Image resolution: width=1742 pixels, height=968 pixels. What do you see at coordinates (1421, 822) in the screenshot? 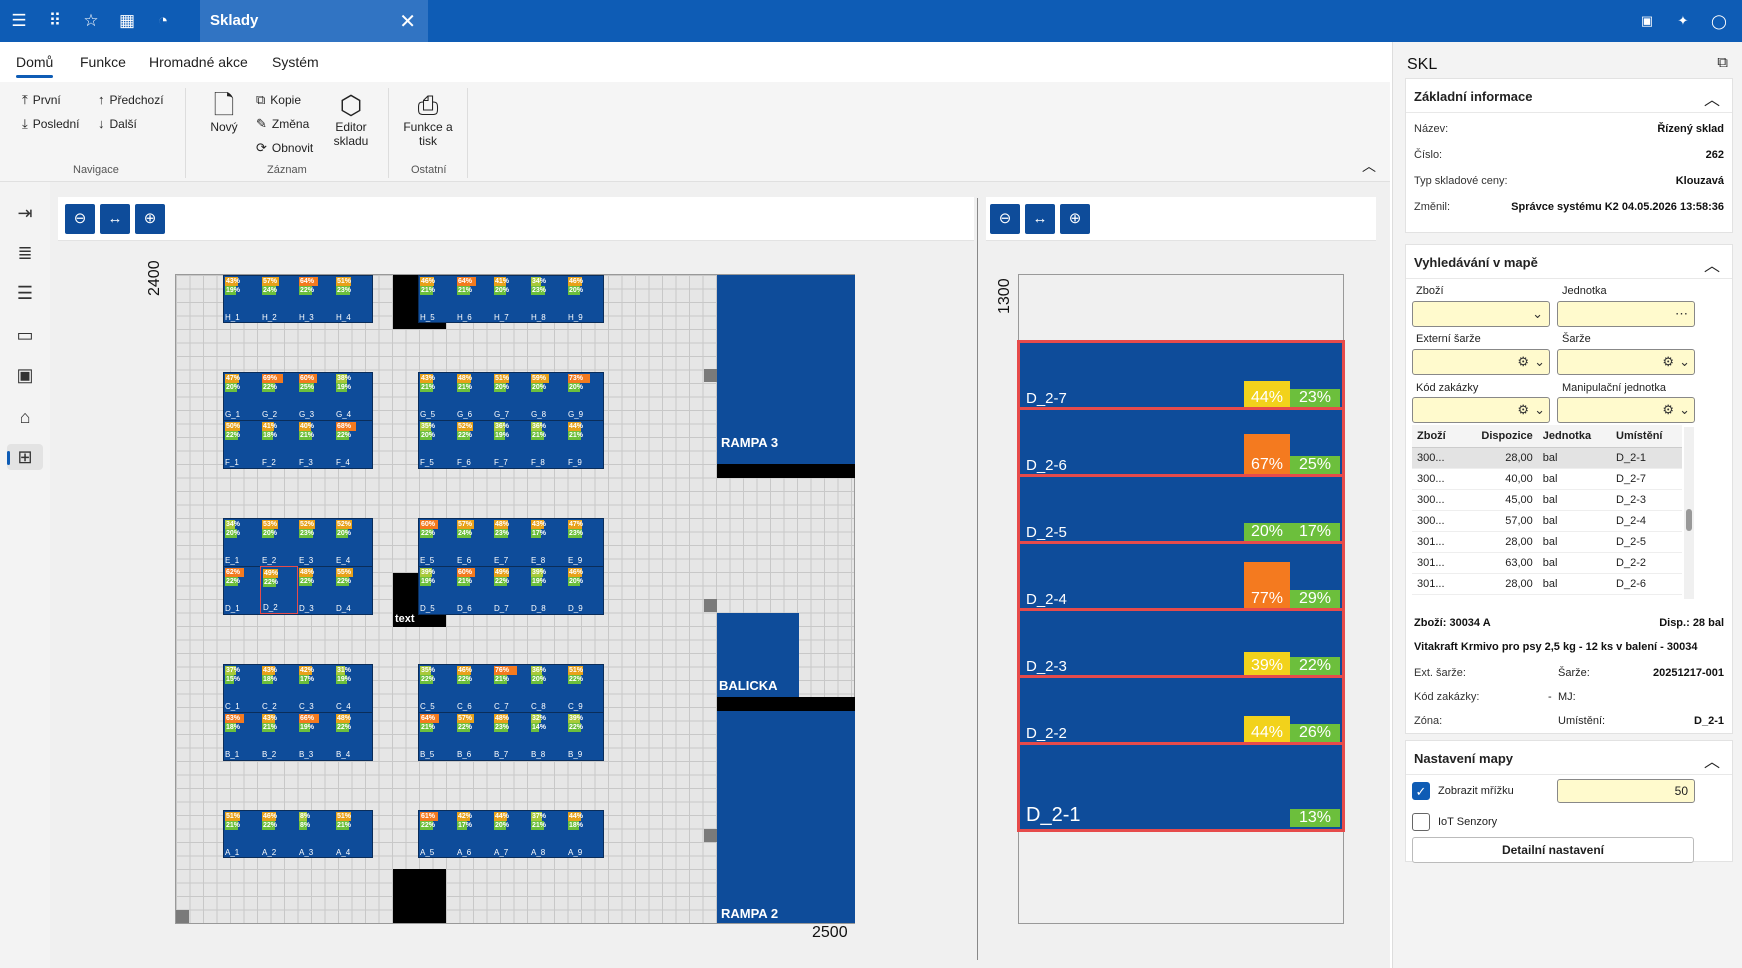
I see `iot-sensors-checkbox` at bounding box center [1421, 822].